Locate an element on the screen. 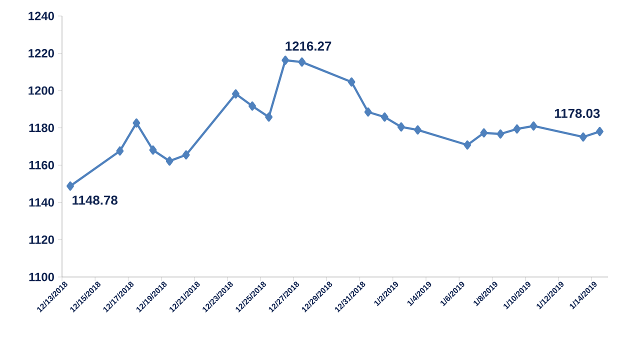 The image size is (617, 346). annotation: 1178.03 is located at coordinates (577, 113).